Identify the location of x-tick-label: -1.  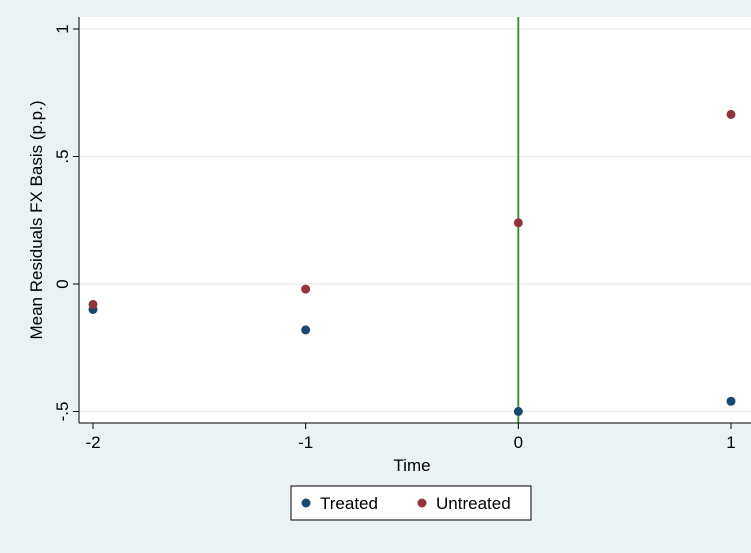
(305, 442).